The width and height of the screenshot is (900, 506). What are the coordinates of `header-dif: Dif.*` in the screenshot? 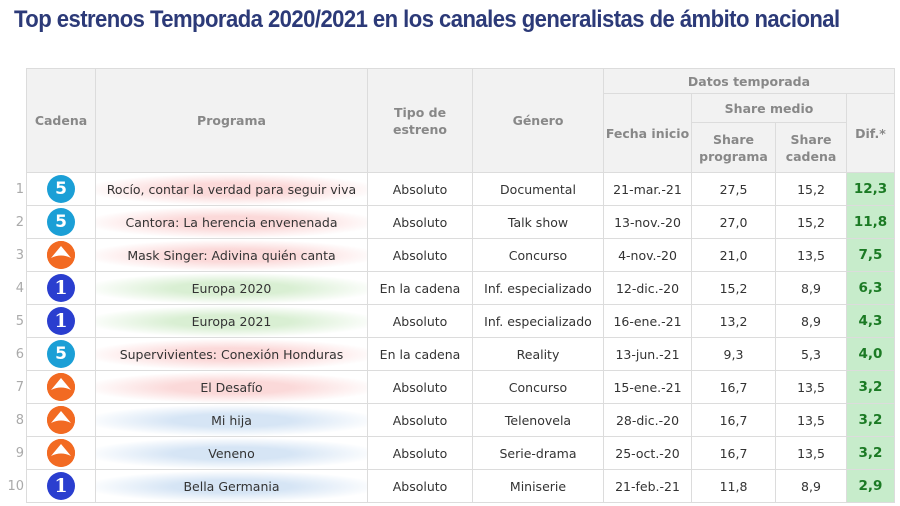 It's located at (870, 133).